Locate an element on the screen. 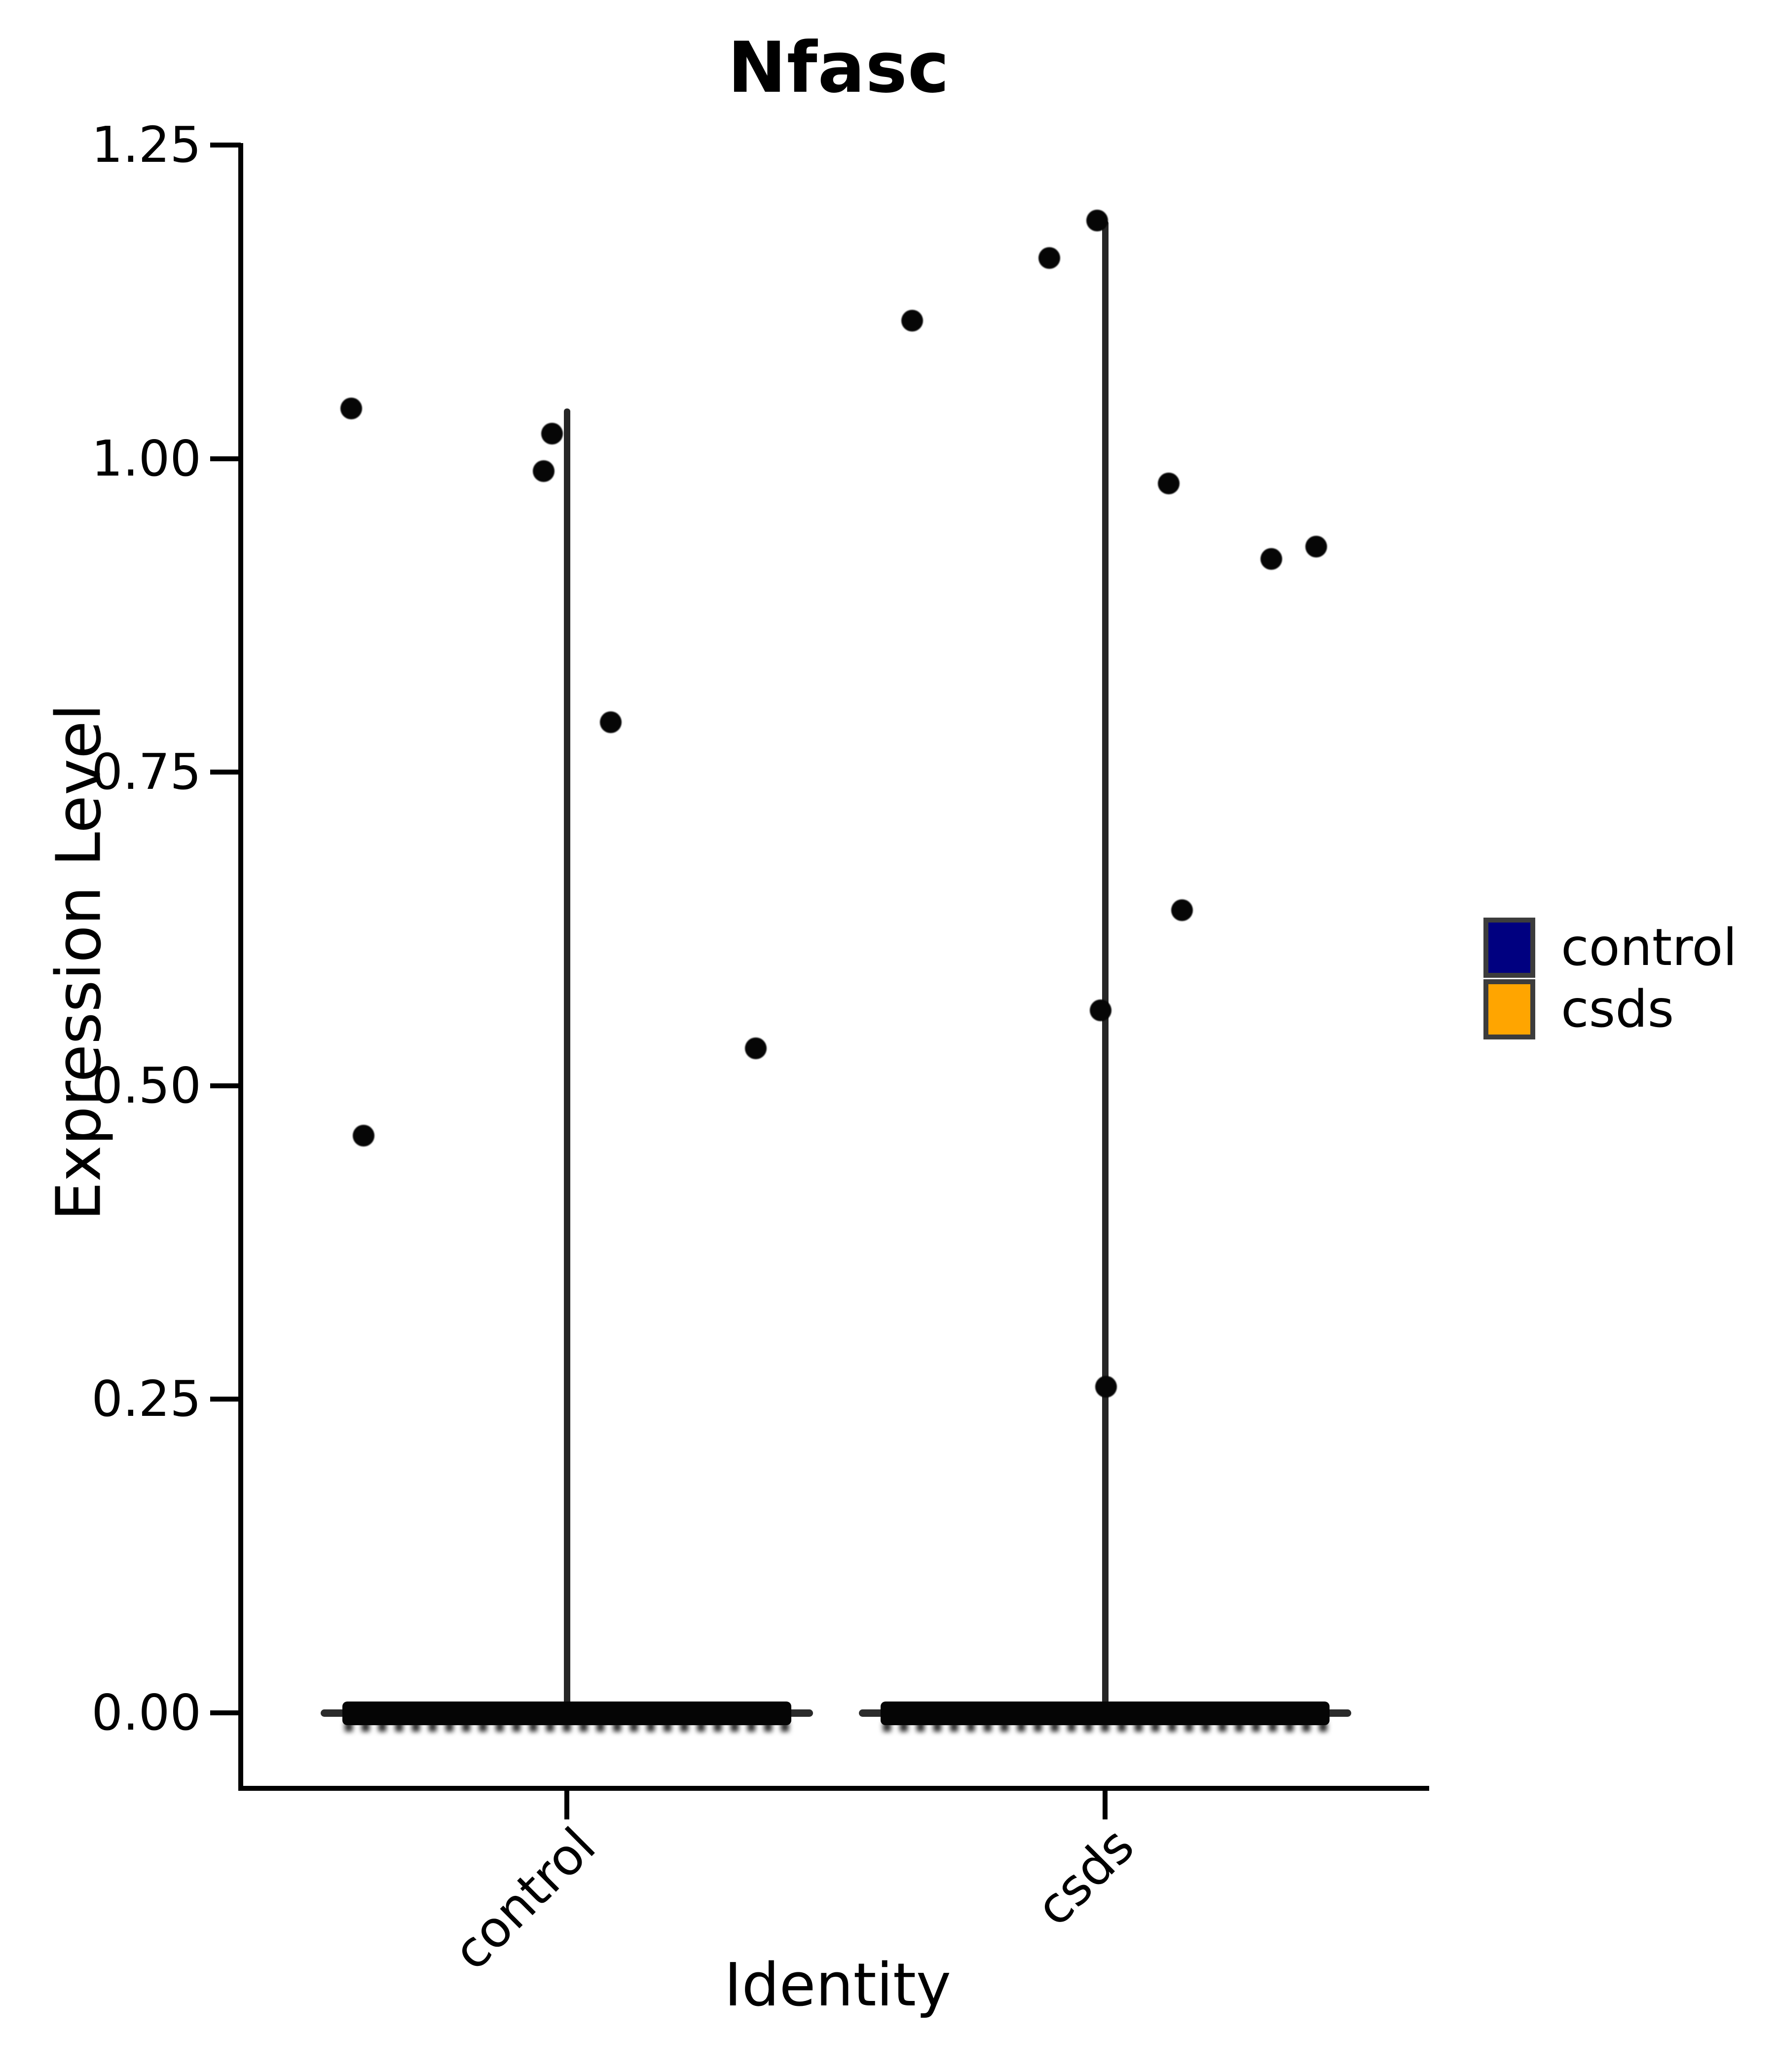 The height and width of the screenshot is (2072, 1776). plot-title: Nfasc is located at coordinates (839, 68).